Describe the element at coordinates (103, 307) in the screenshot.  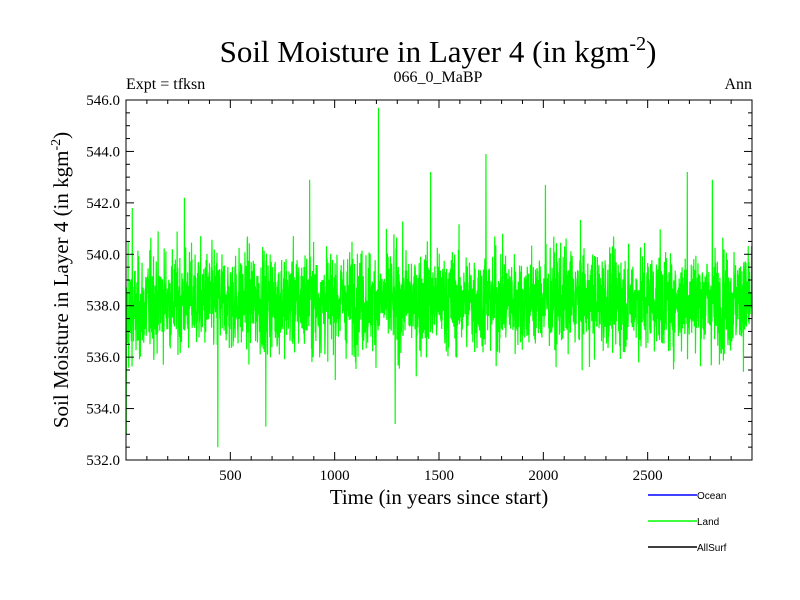
I see `y-tick-label: 538.0` at that location.